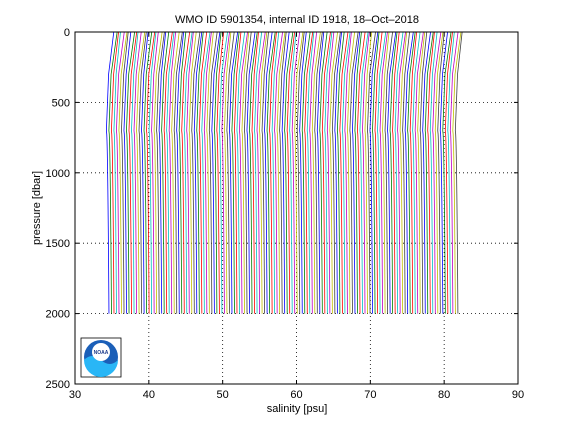 The width and height of the screenshot is (576, 432). Describe the element at coordinates (370, 395) in the screenshot. I see `x-tick-label: 70` at that location.